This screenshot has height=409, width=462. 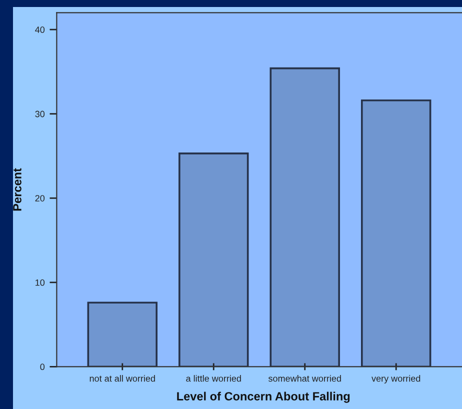 I want to click on y-axis-title: Percent, so click(x=17, y=189).